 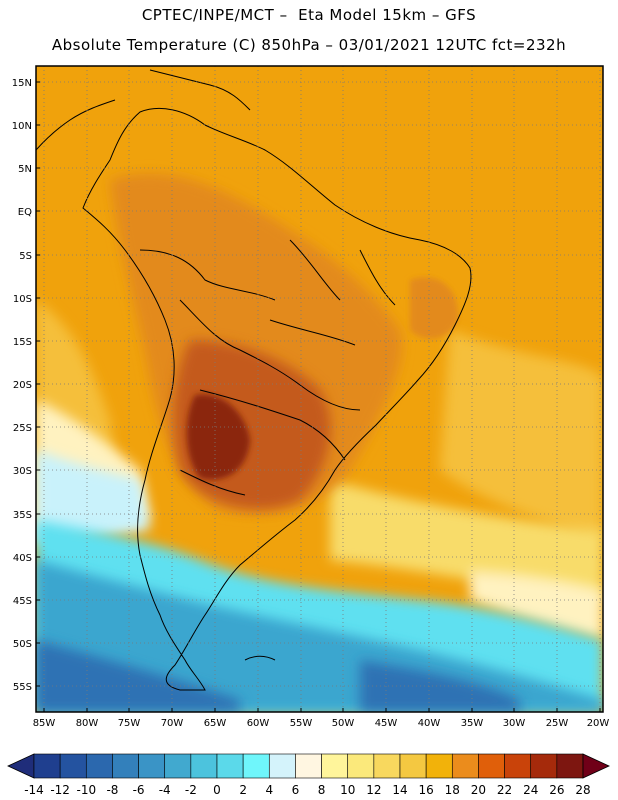 What do you see at coordinates (22, 601) in the screenshot?
I see `lat-label: 45S` at bounding box center [22, 601].